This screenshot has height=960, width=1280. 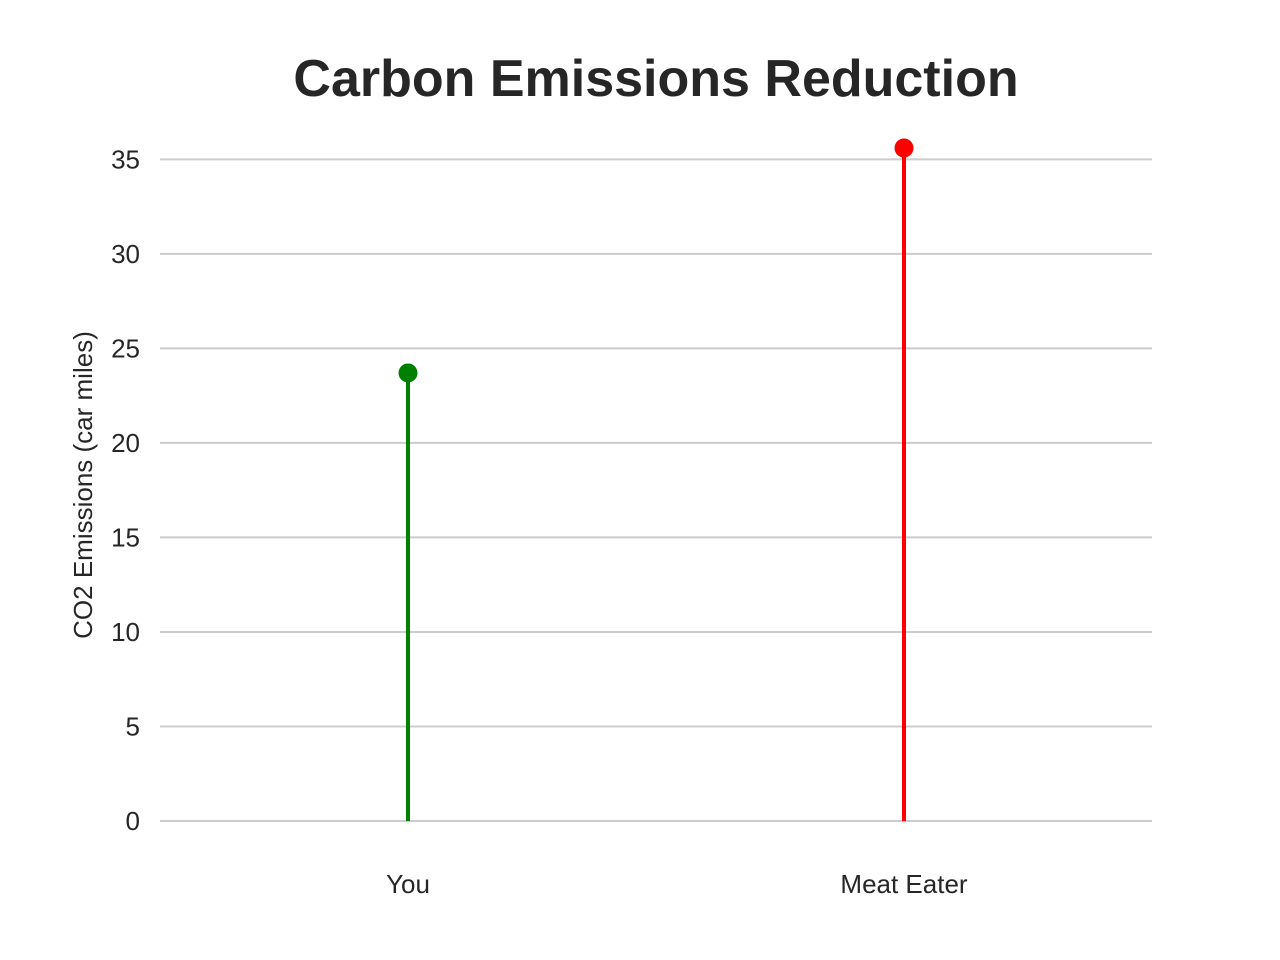 I want to click on y-tick-label: 25, so click(x=125, y=348).